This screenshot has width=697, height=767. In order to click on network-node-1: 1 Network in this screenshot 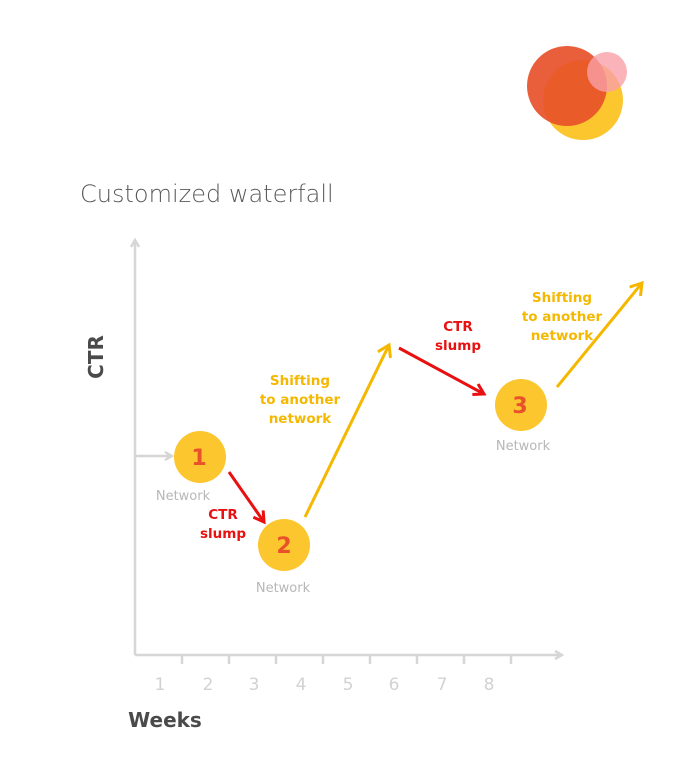, I will do `click(191, 467)`.